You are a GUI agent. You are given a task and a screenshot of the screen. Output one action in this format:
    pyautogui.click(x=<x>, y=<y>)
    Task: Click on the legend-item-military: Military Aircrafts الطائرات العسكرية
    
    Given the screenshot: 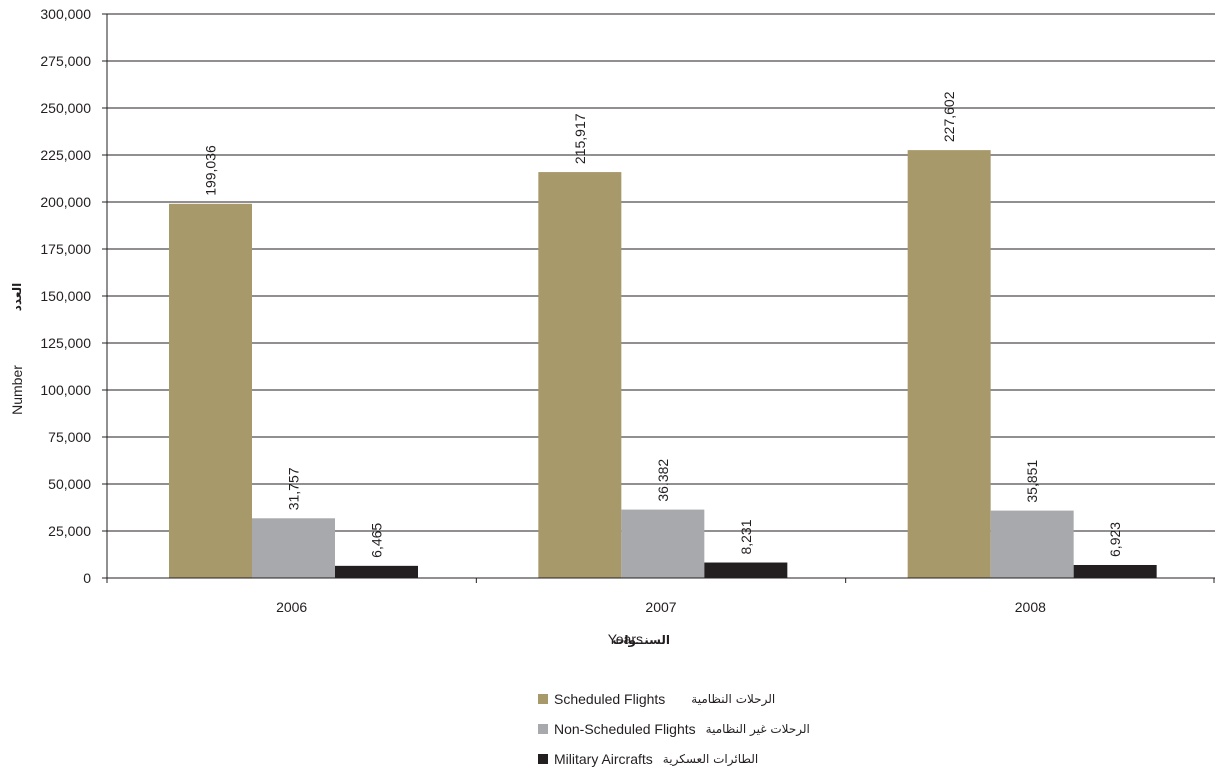 What is the action you would take?
    pyautogui.click(x=748, y=759)
    